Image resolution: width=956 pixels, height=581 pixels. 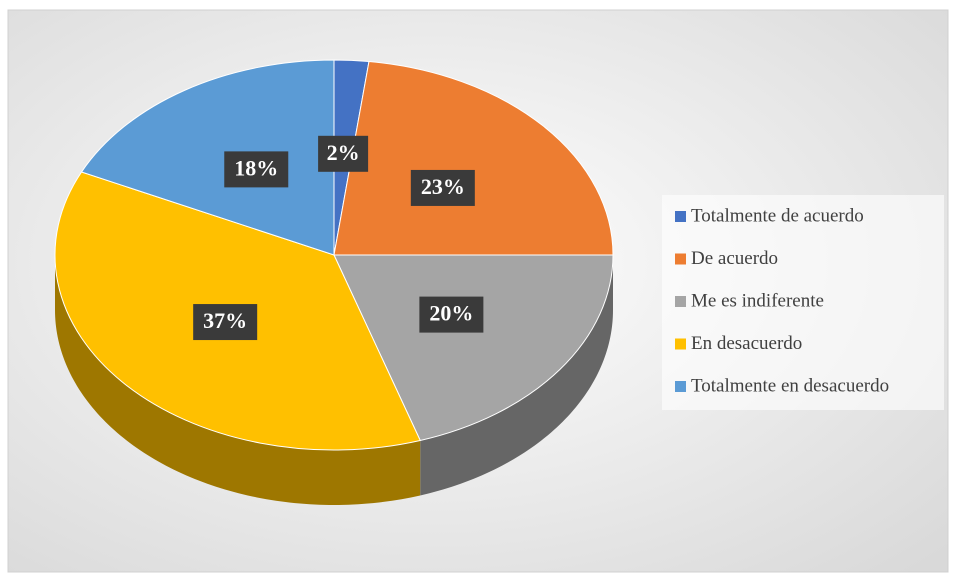 I want to click on data-label: 37%, so click(x=225, y=320).